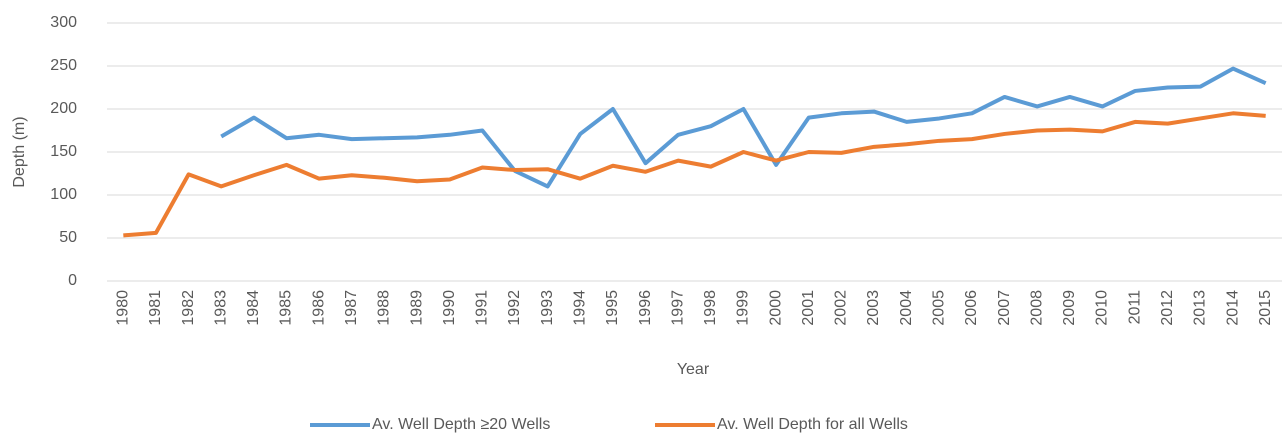 Image resolution: width=1288 pixels, height=435 pixels. What do you see at coordinates (693, 369) in the screenshot?
I see `x-axis-label: Year` at bounding box center [693, 369].